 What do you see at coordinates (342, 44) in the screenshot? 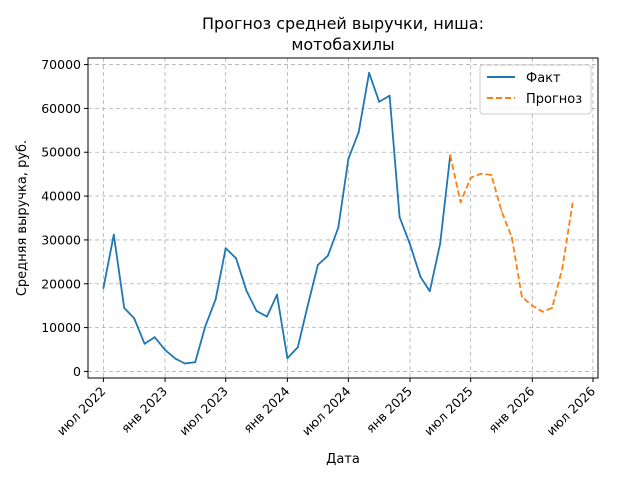
I see `chart-title-line-2: мотобахилы` at bounding box center [342, 44].